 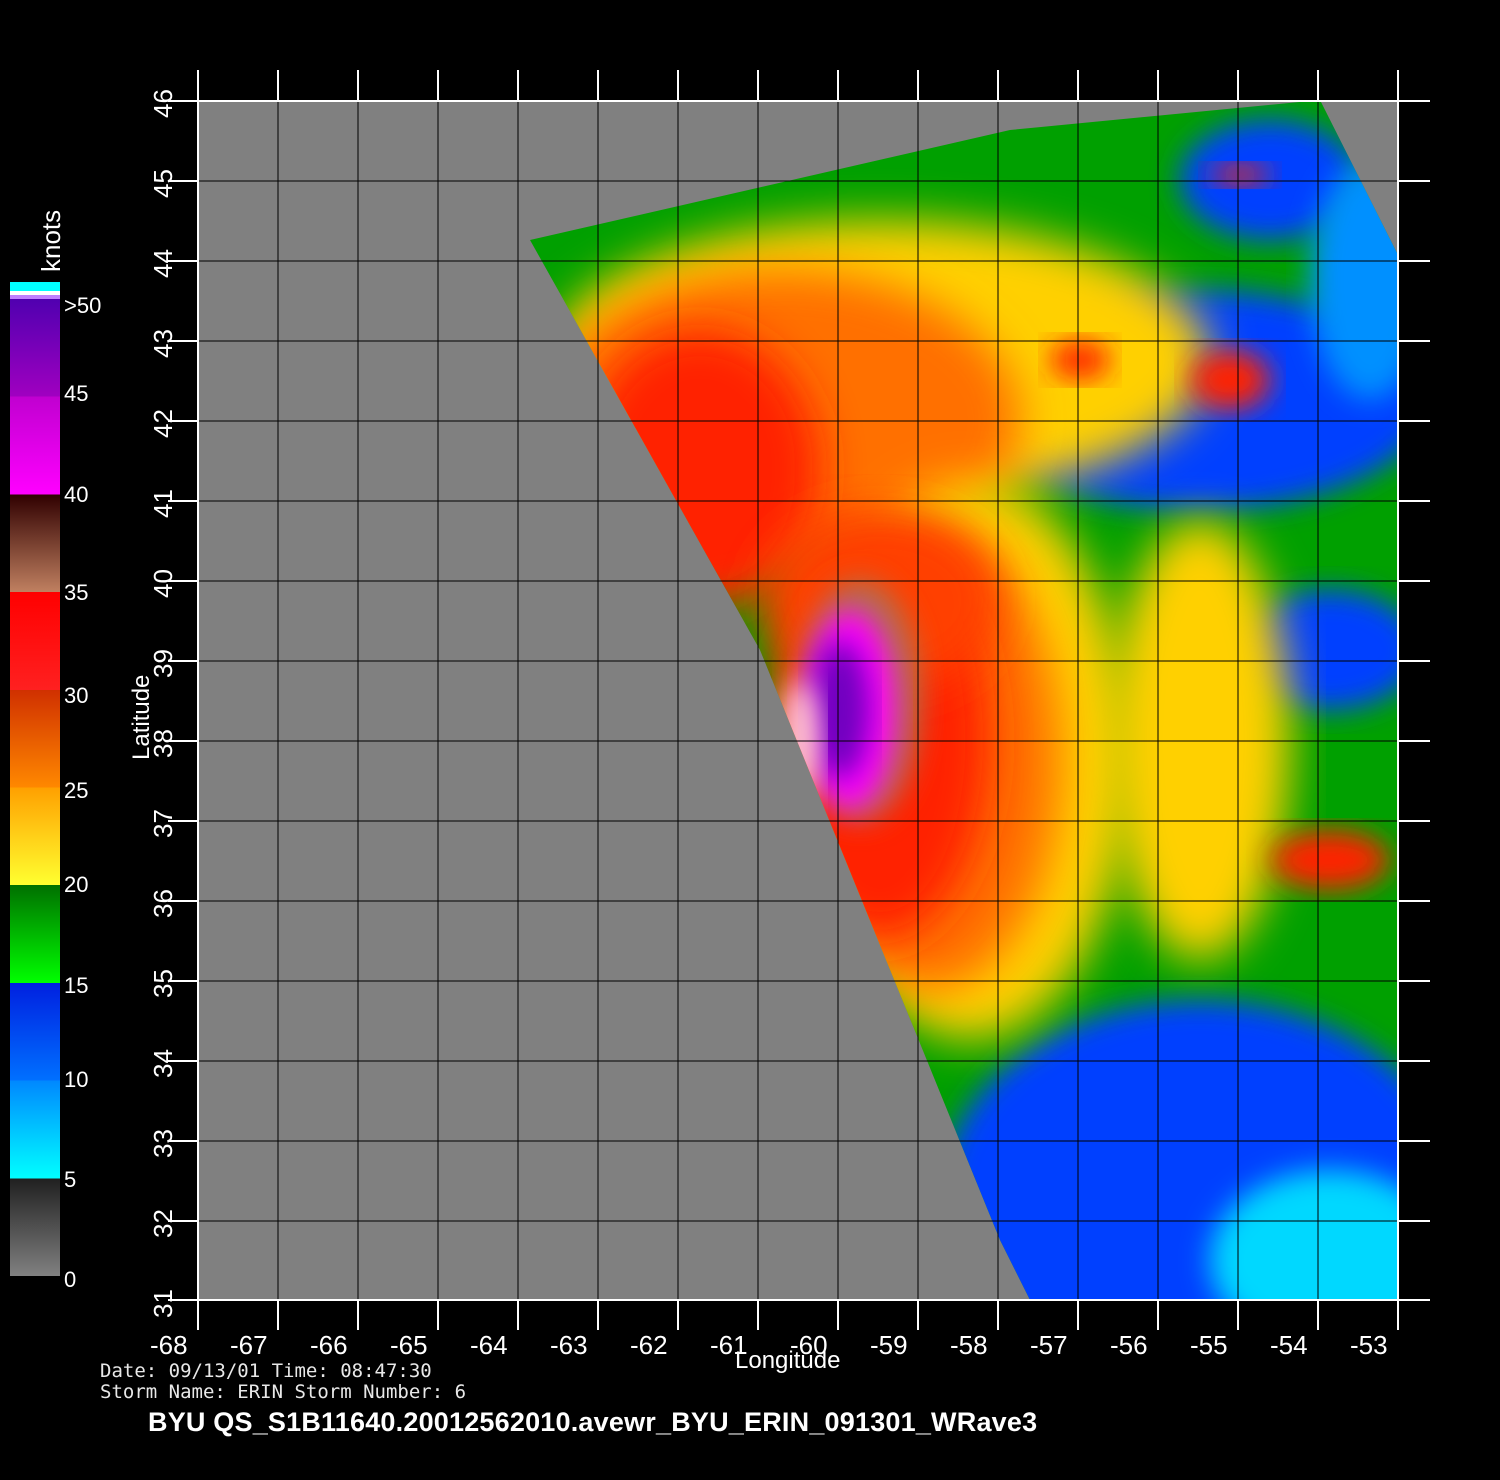 What do you see at coordinates (169, 1345) in the screenshot?
I see `x-tick-label: -68` at bounding box center [169, 1345].